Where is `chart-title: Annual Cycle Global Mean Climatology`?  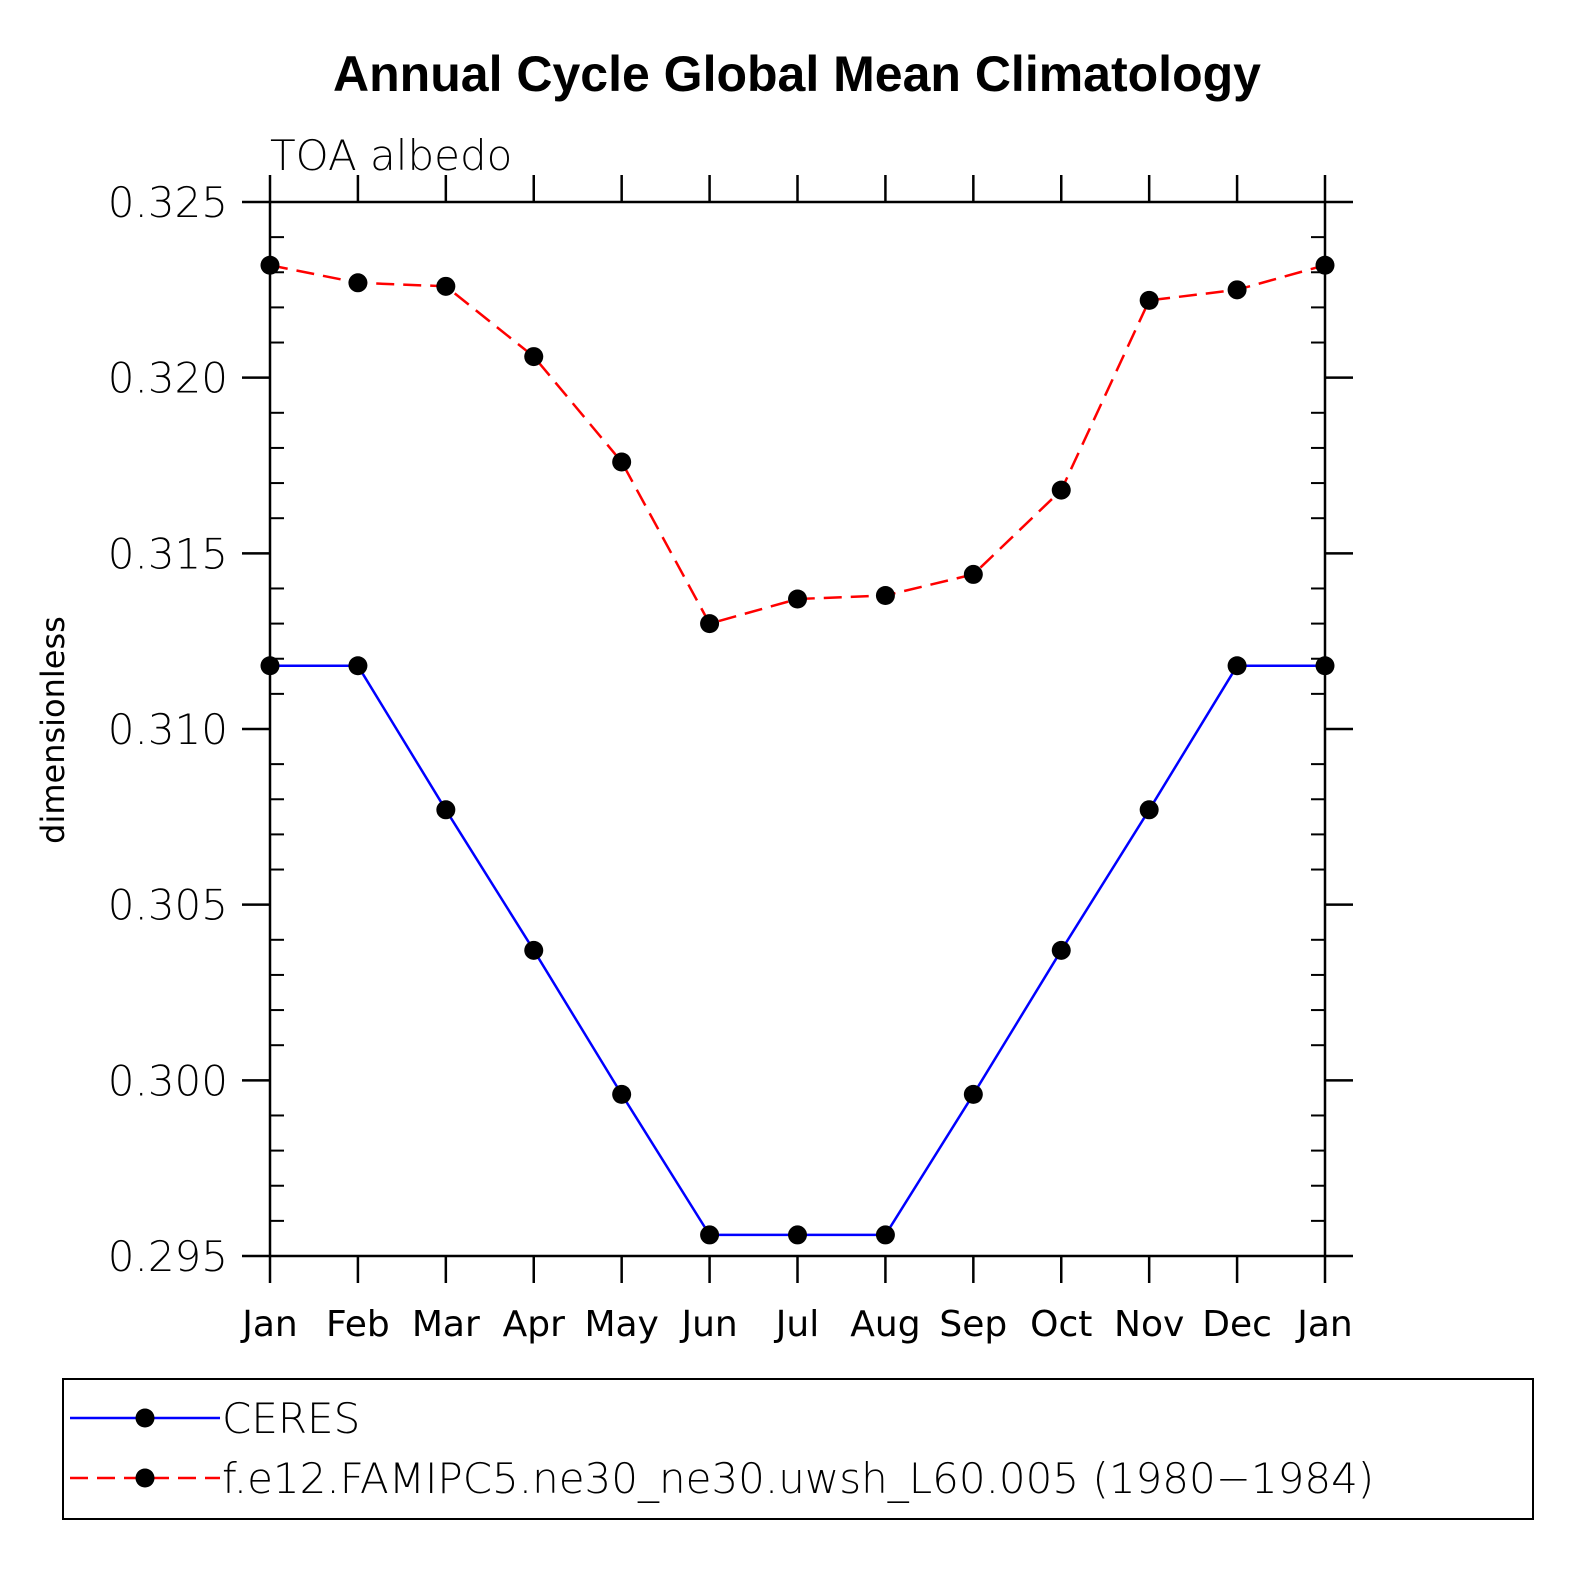
chart-title: Annual Cycle Global Mean Climatology is located at coordinates (797, 74).